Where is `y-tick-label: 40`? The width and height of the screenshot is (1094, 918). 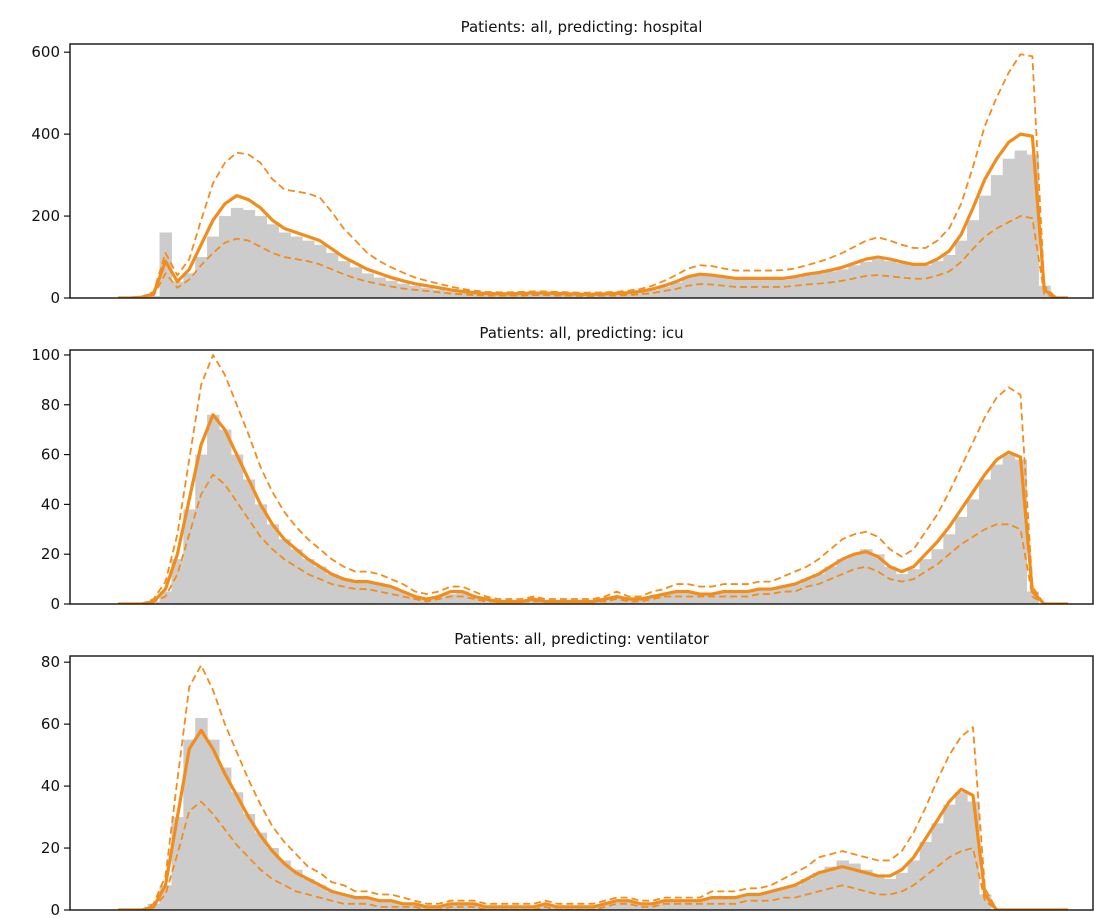
y-tick-label: 40 is located at coordinates (50, 786).